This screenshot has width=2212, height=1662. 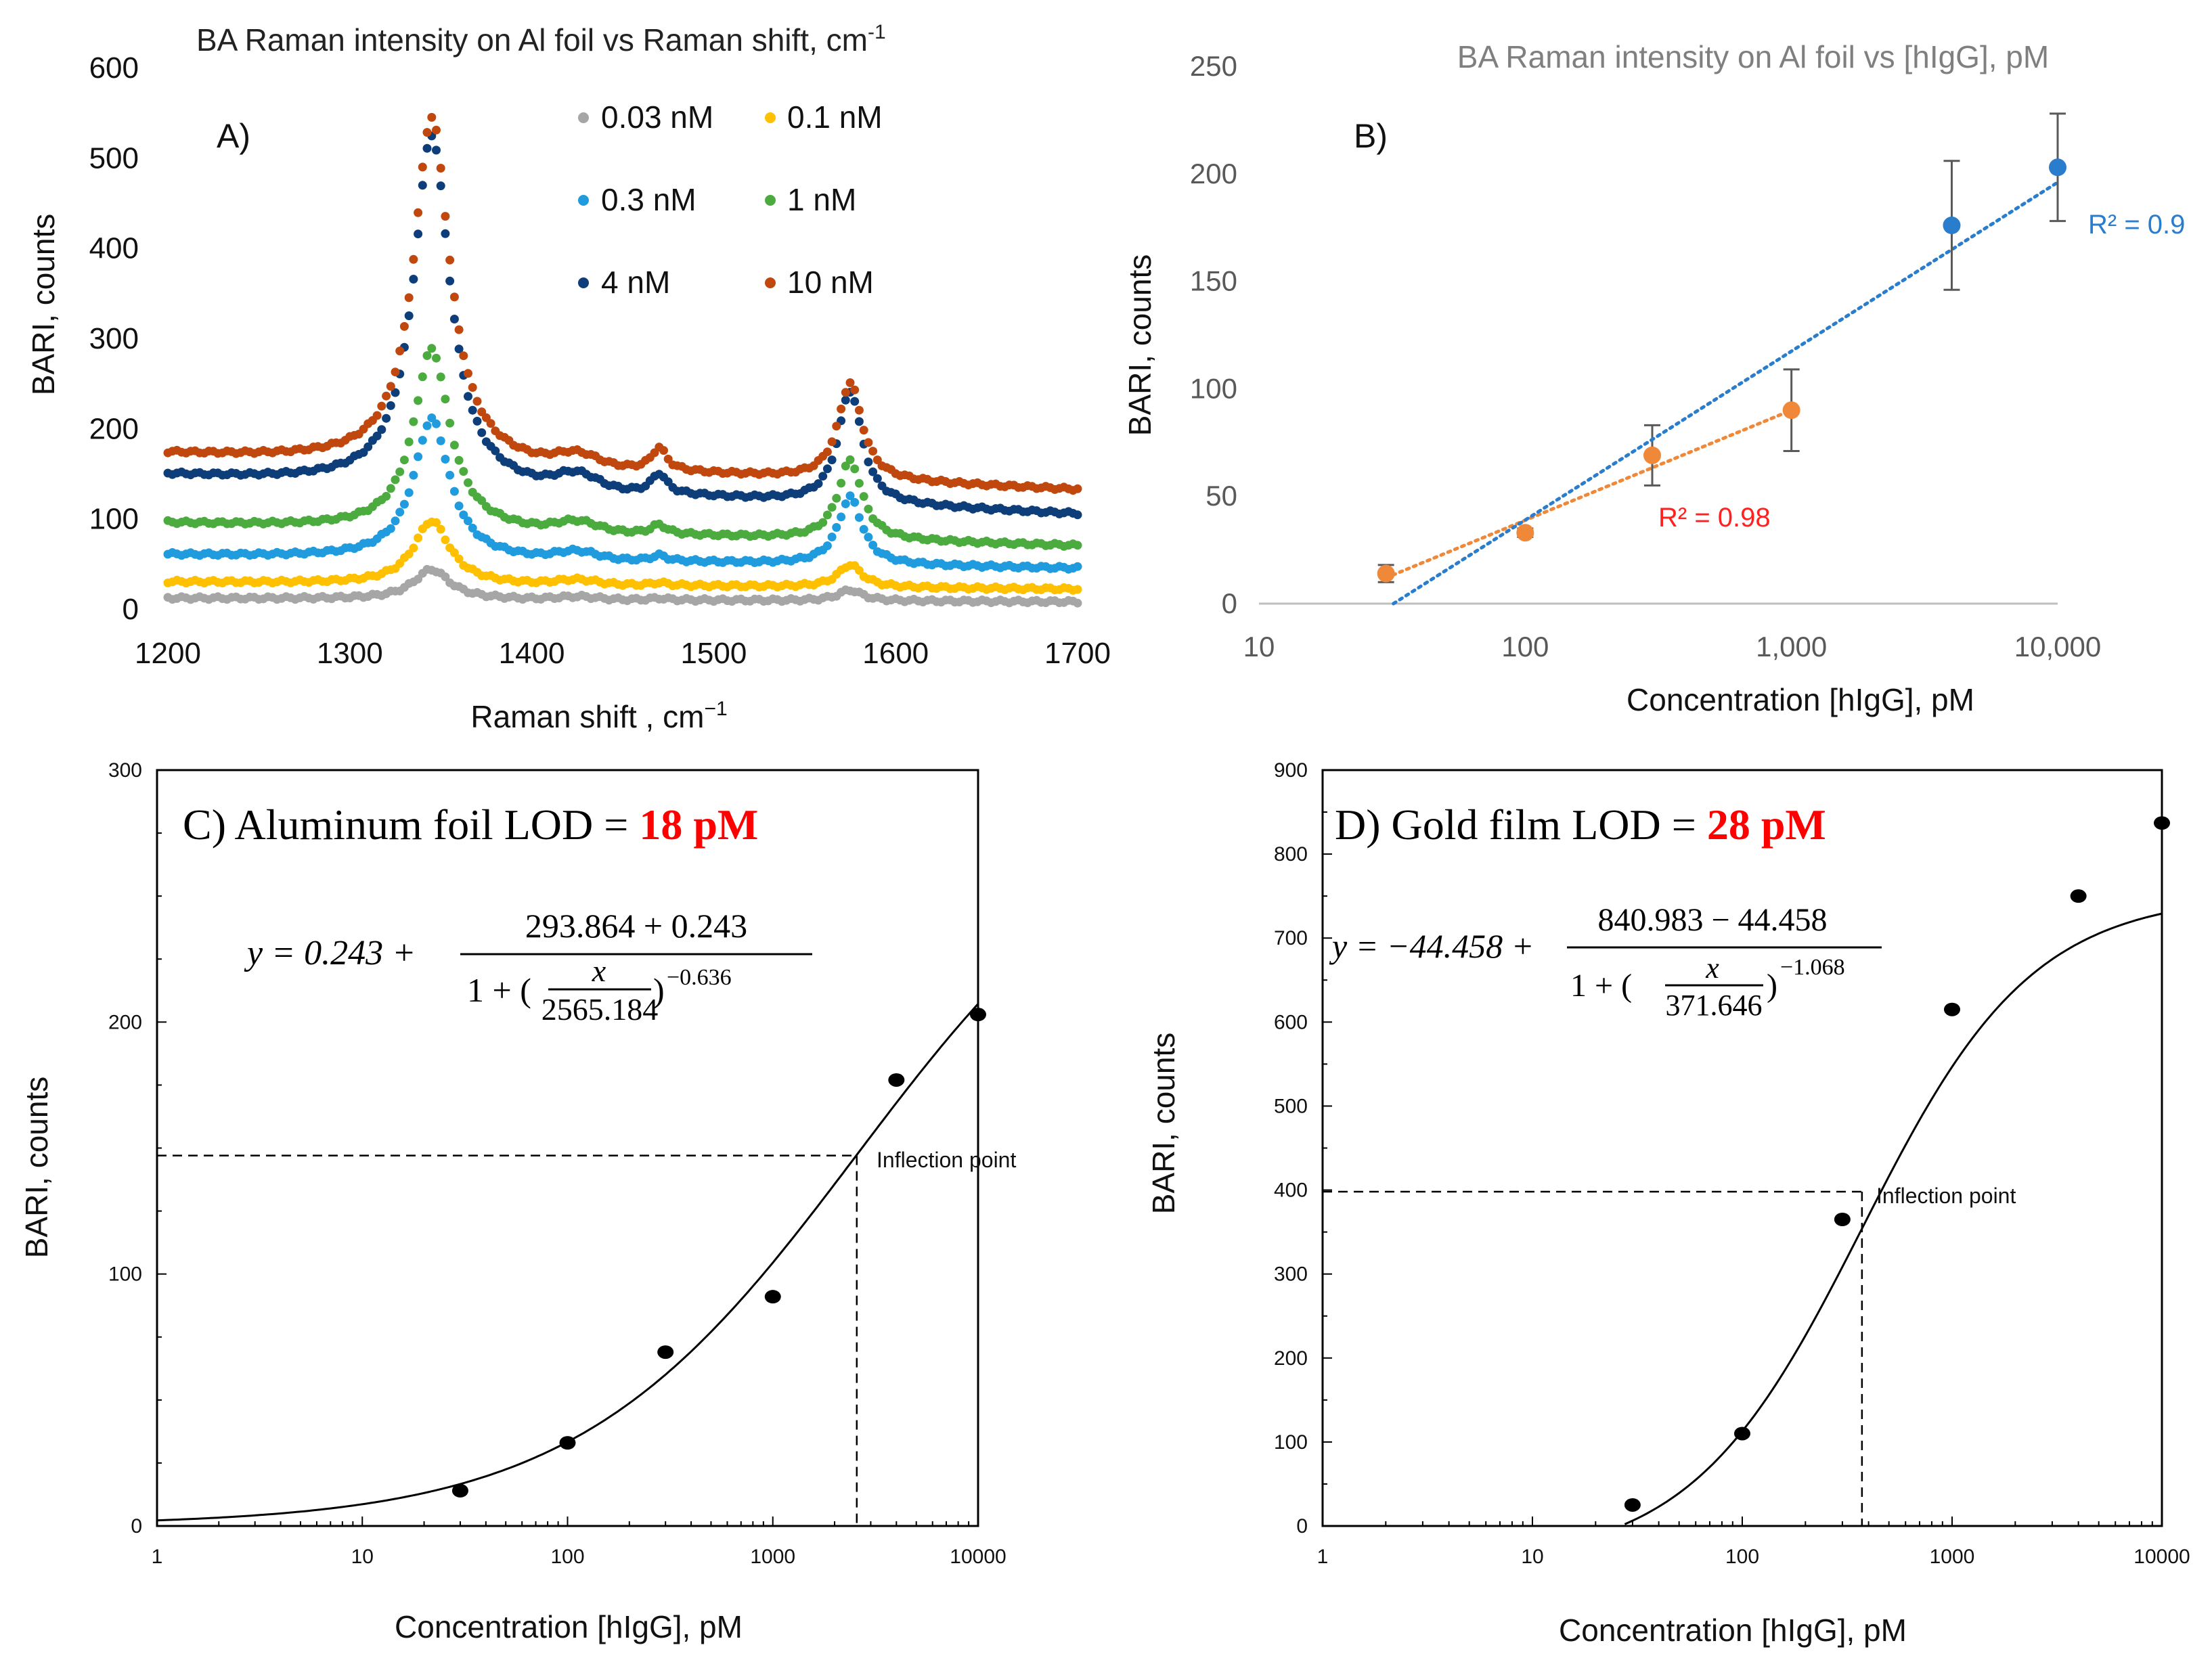 What do you see at coordinates (114, 158) in the screenshot?
I see `panel-a-ytick-5: 500` at bounding box center [114, 158].